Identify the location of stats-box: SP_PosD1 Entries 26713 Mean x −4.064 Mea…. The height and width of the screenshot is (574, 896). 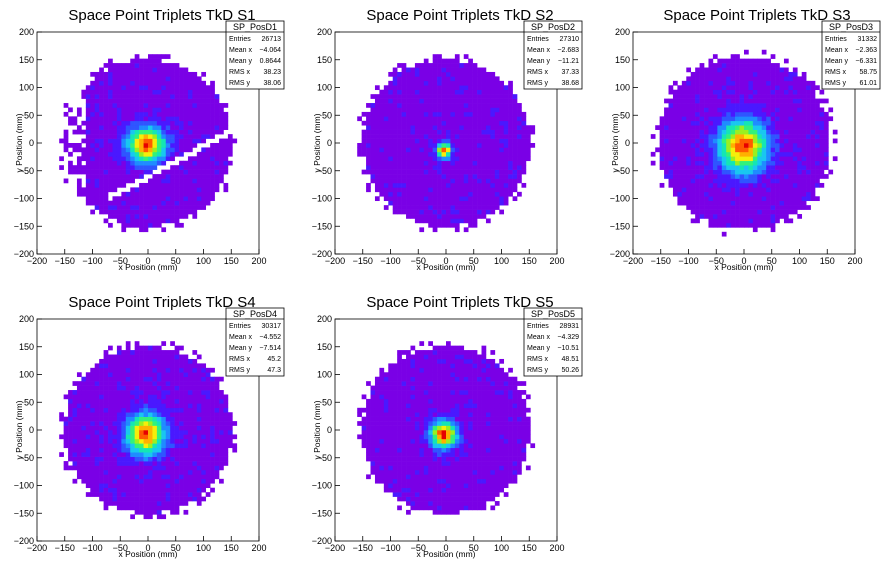
(255, 55).